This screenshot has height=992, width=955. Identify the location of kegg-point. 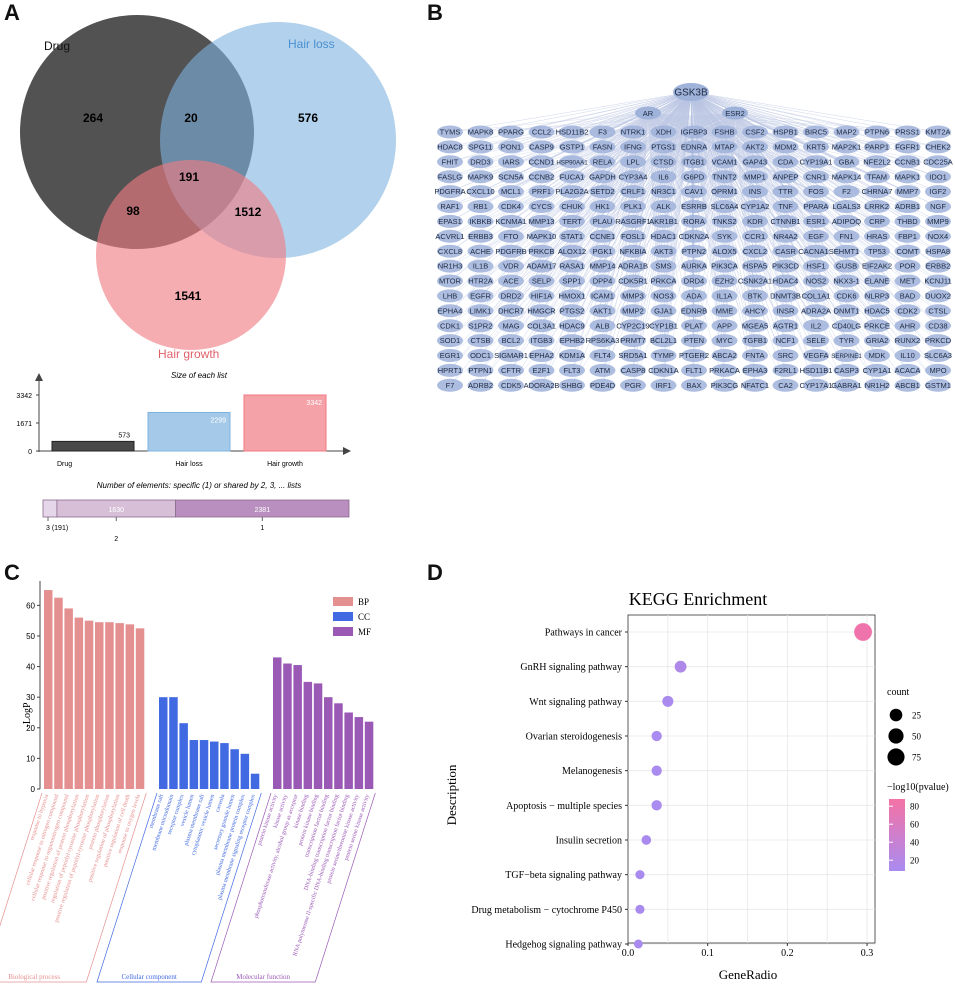
(656, 736).